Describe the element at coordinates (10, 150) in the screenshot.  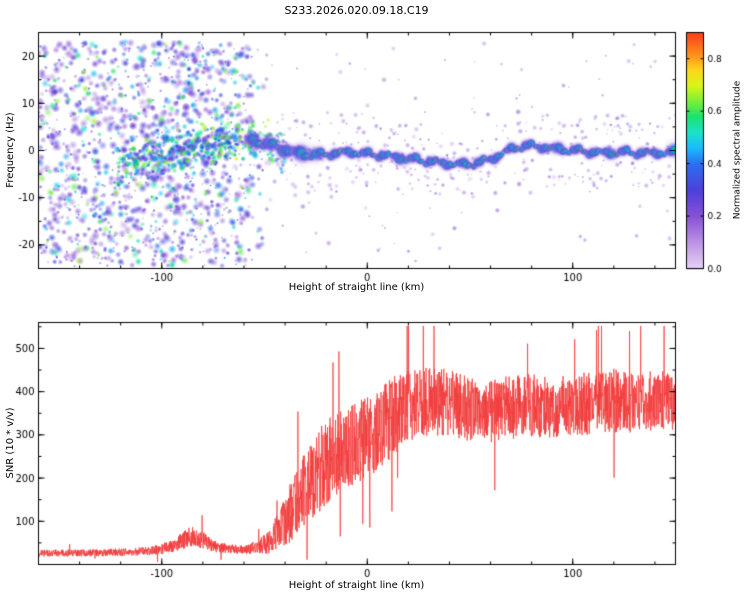
I see `spectrogram-y-axis-label: Frequency (Hz)` at that location.